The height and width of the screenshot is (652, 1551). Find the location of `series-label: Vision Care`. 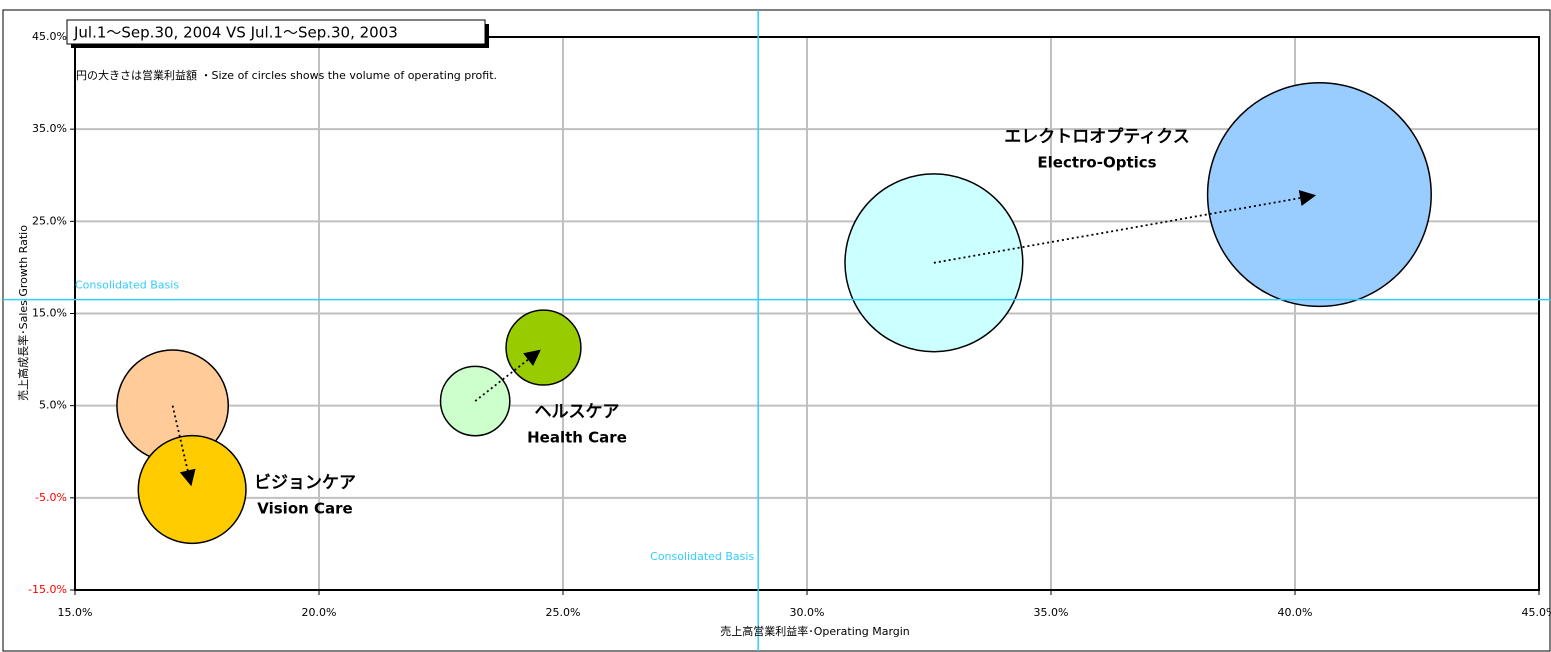

series-label: Vision Care is located at coordinates (304, 509).